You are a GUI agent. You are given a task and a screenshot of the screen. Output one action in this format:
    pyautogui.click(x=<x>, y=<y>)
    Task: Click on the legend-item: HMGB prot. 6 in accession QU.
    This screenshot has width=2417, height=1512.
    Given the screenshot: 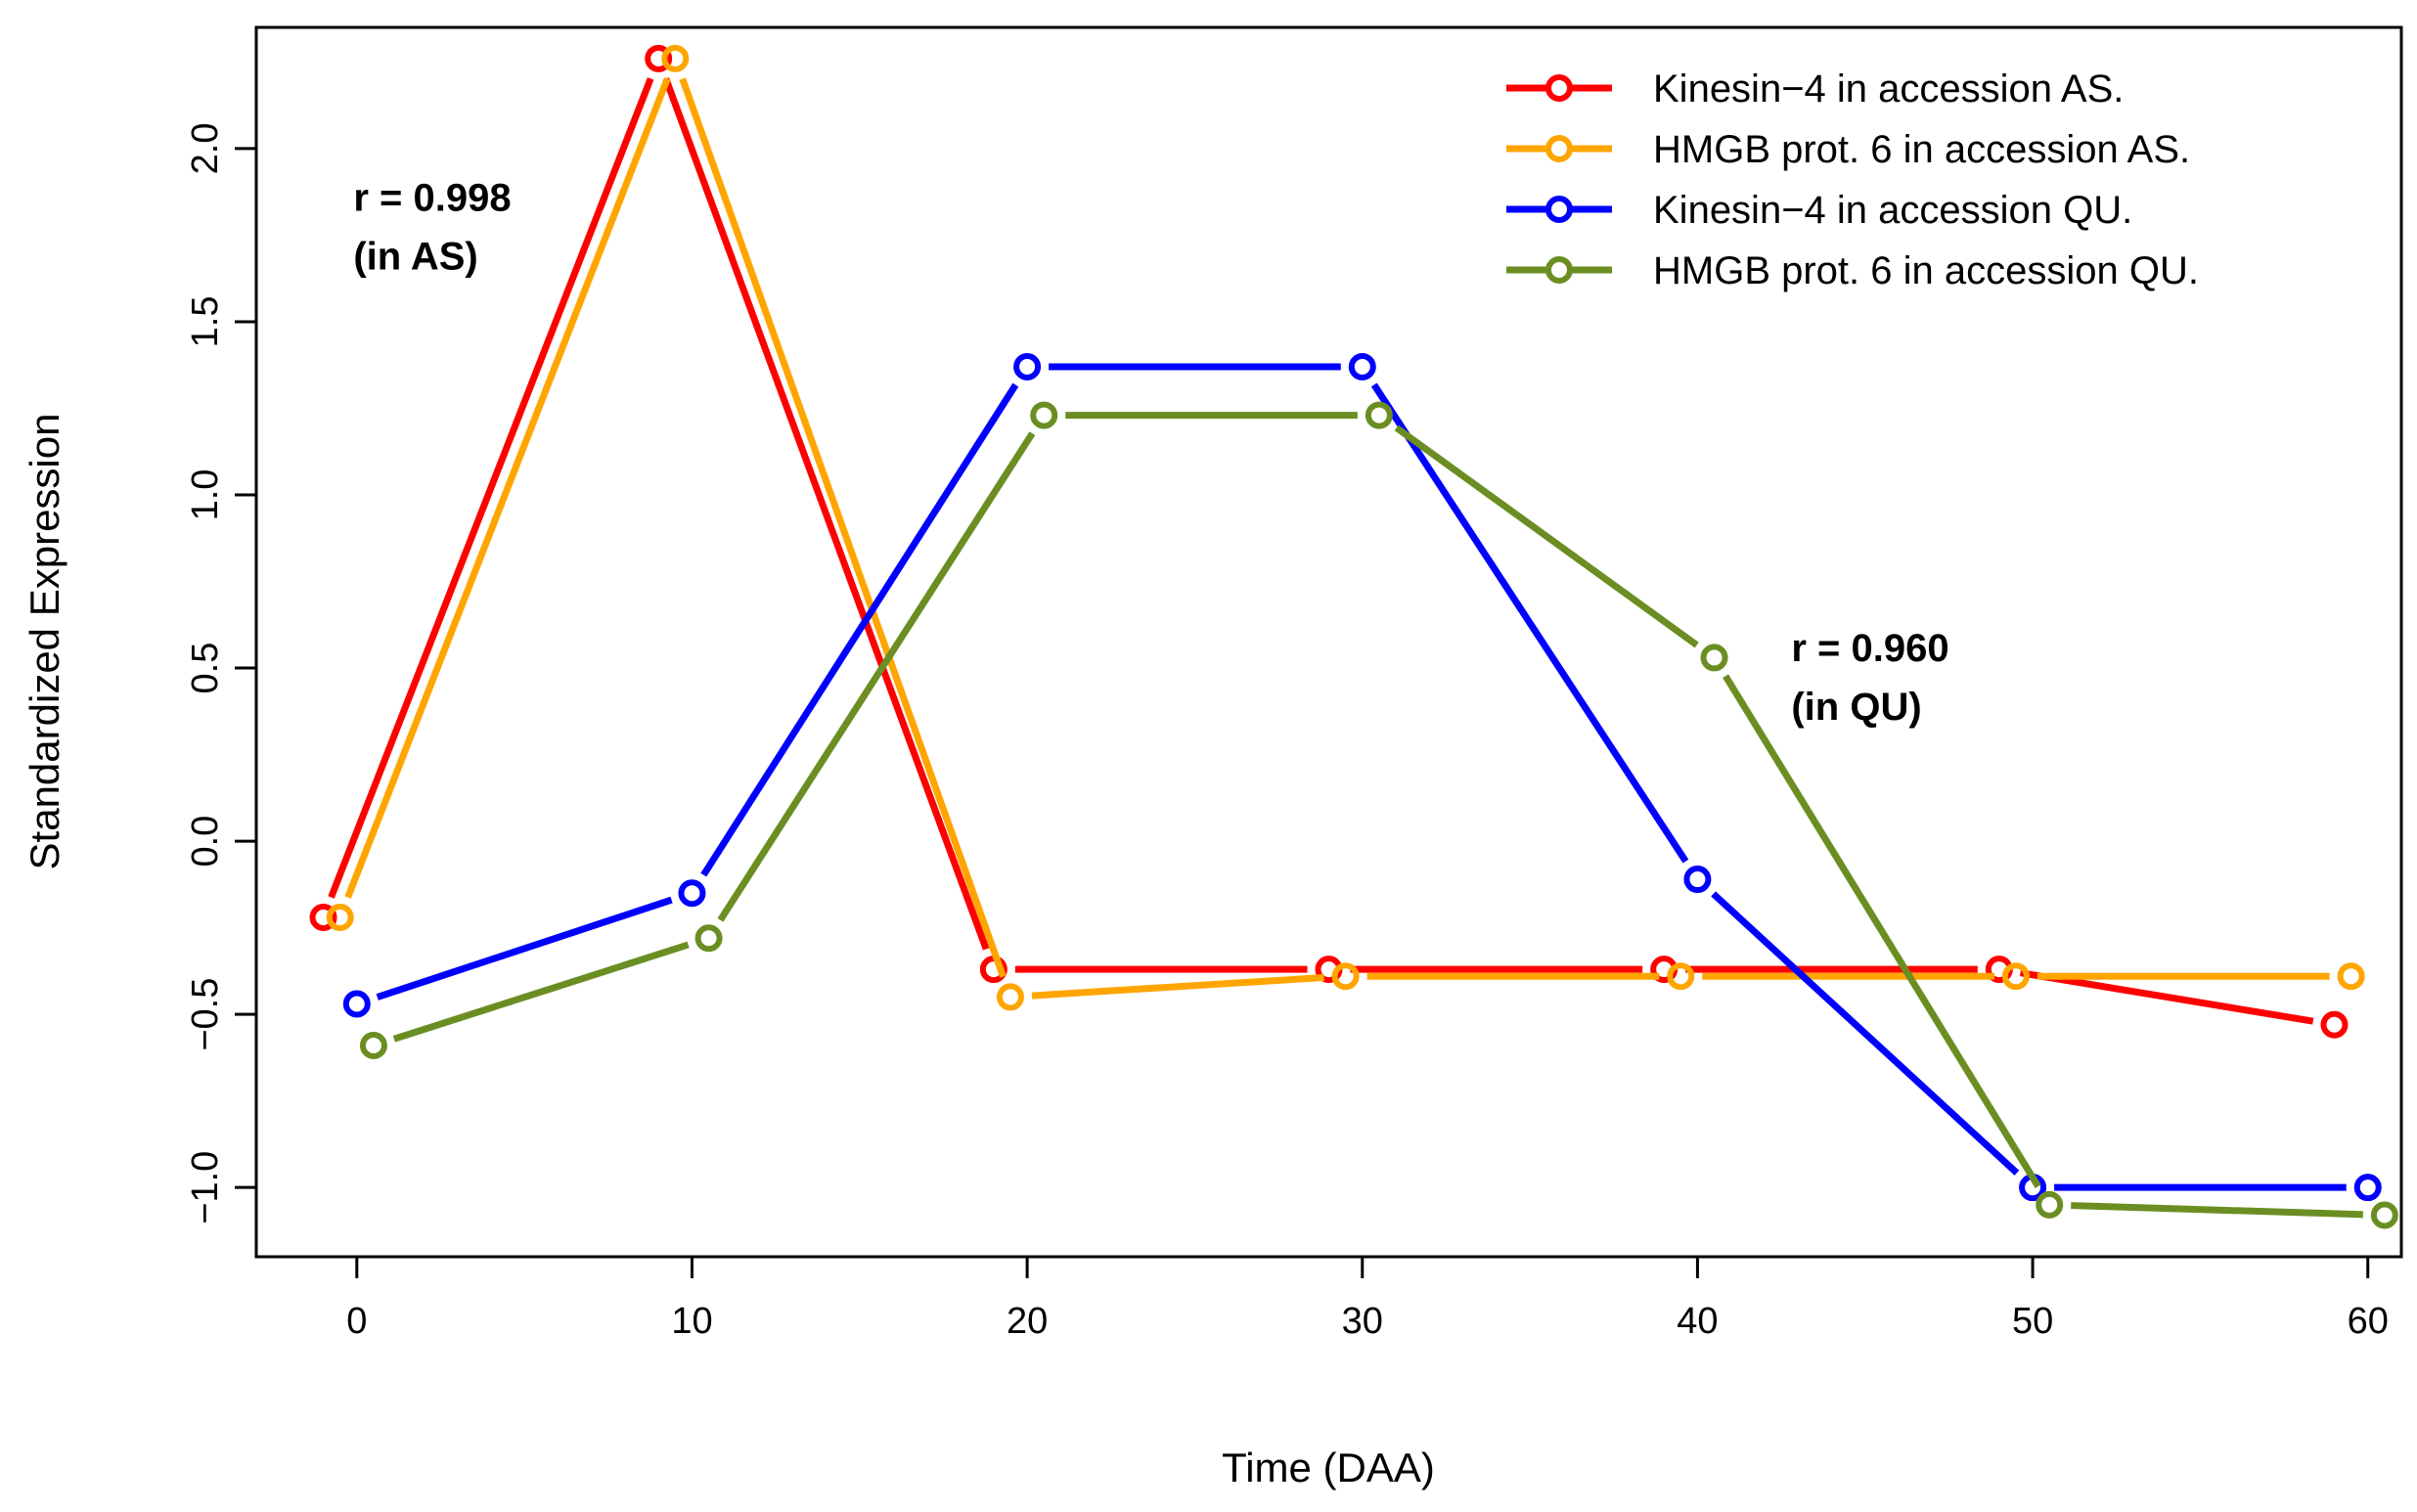 What is the action you would take?
    pyautogui.click(x=1853, y=270)
    